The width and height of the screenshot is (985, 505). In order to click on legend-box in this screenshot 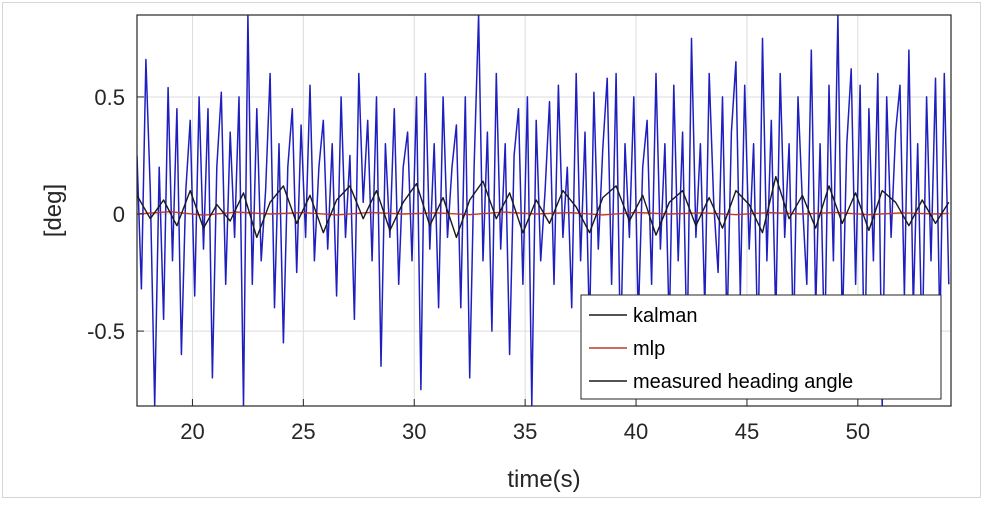, I will do `click(761, 347)`.